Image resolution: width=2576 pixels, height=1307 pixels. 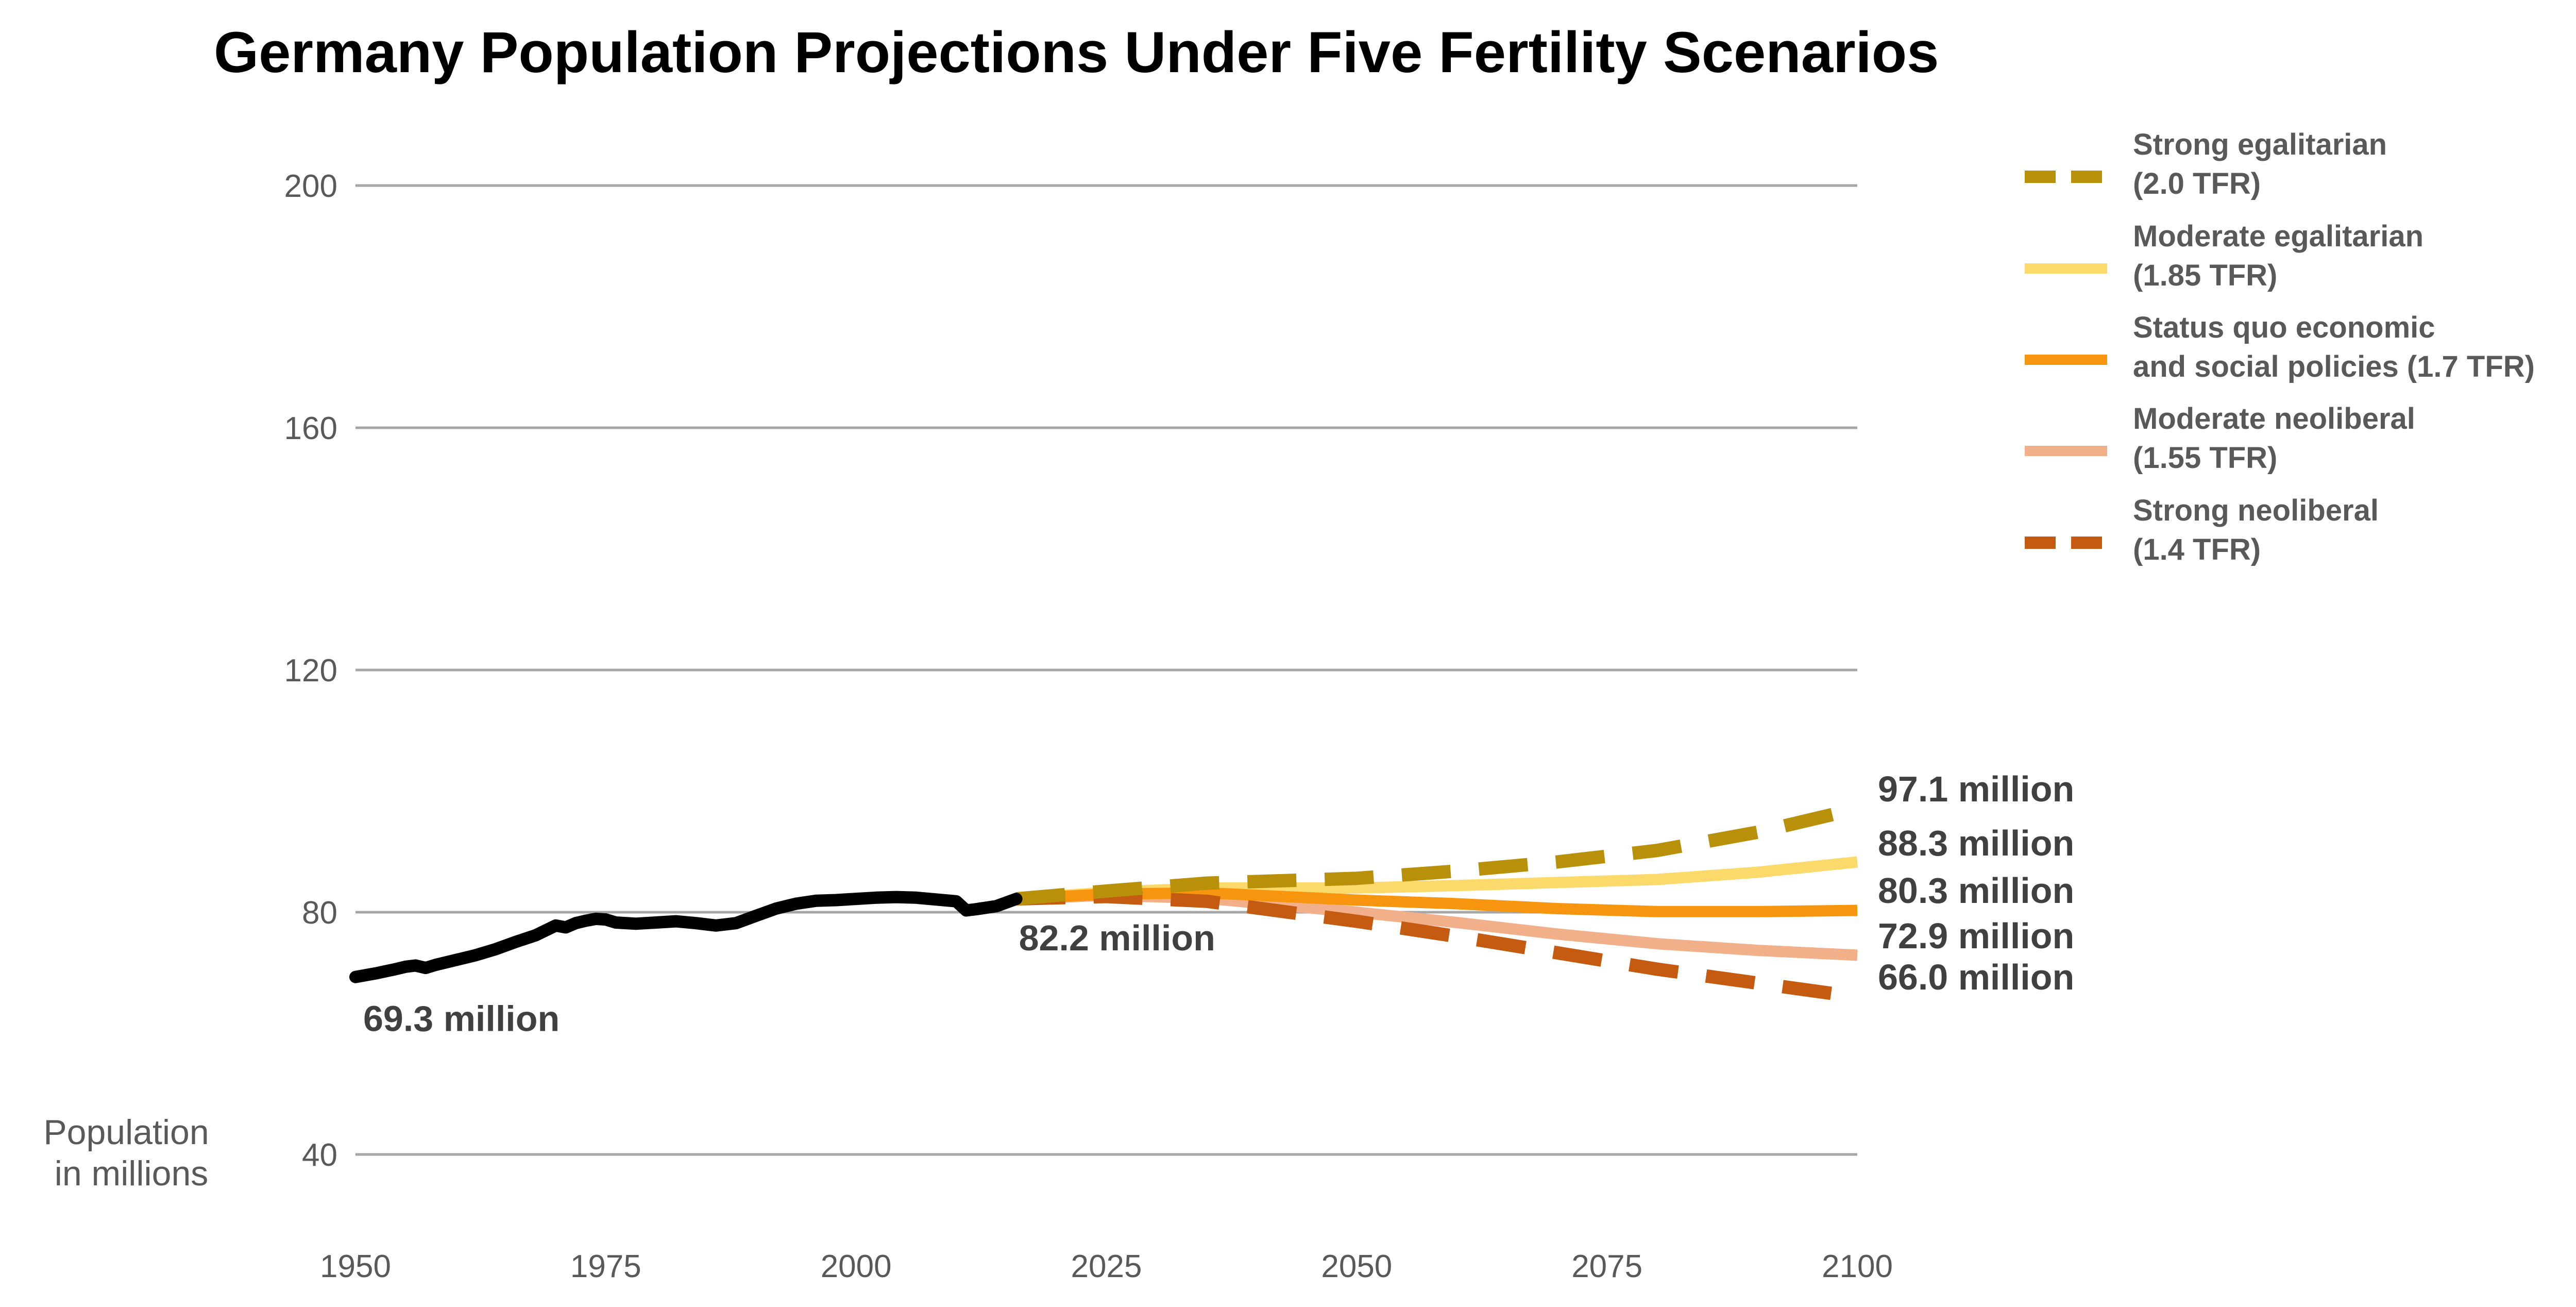 What do you see at coordinates (1976, 843) in the screenshot?
I see `end-label-1: 88.3 million` at bounding box center [1976, 843].